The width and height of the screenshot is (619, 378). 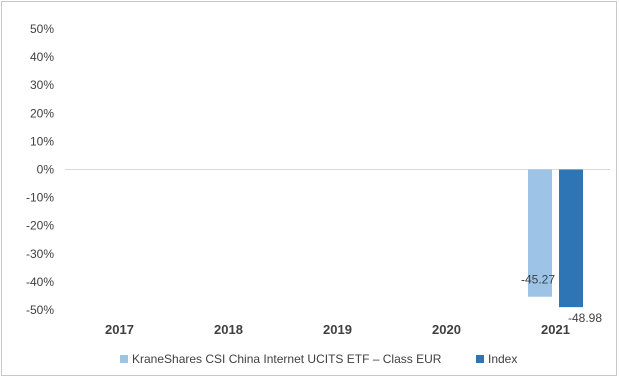 I want to click on y-axis-ticks: 50% 40% 30% 20% 10% 0% -10% -20% -30% -40% -50%, so click(x=40, y=169).